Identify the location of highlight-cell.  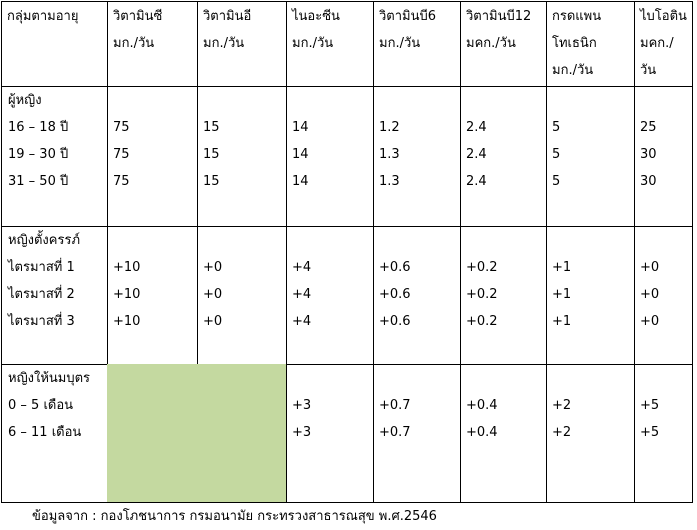
(196, 433).